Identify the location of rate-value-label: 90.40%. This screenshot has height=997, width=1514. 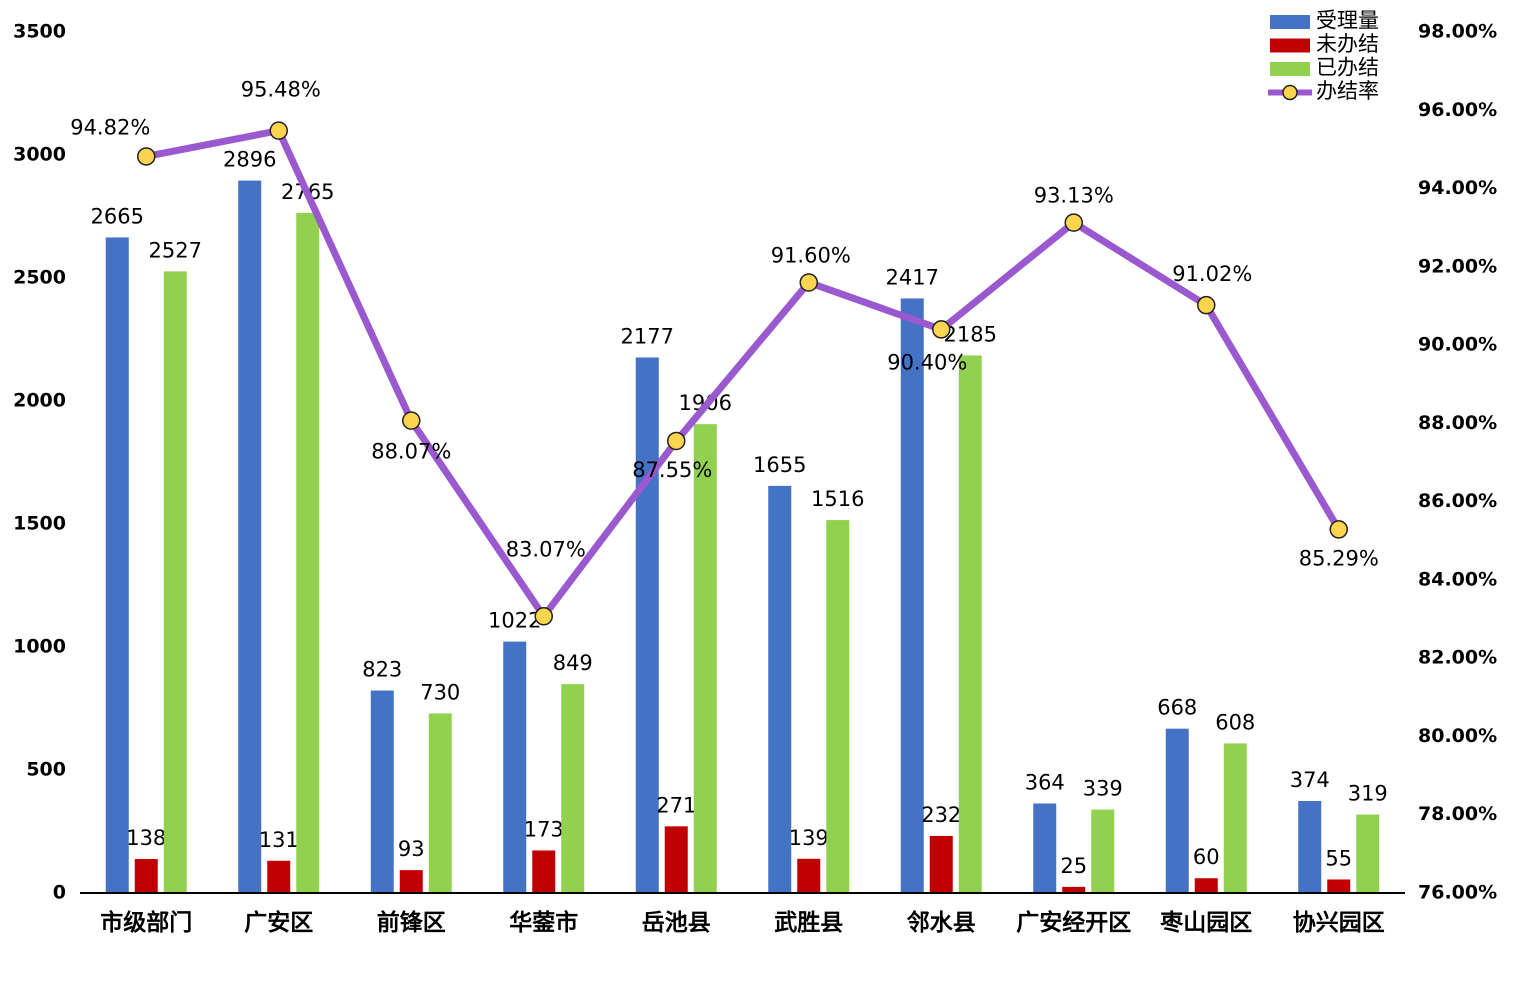
(927, 362).